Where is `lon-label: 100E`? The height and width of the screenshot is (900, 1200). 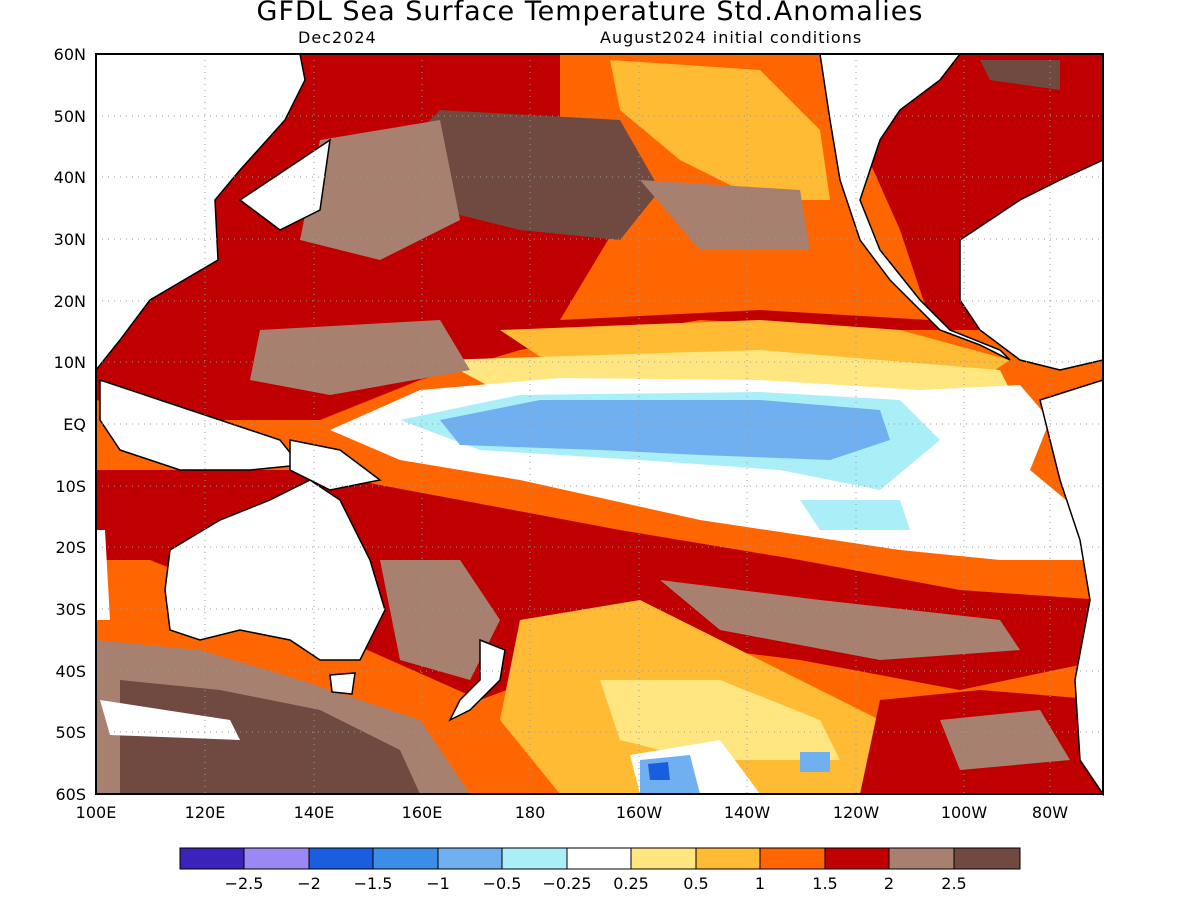
lon-label: 100E is located at coordinates (96, 812).